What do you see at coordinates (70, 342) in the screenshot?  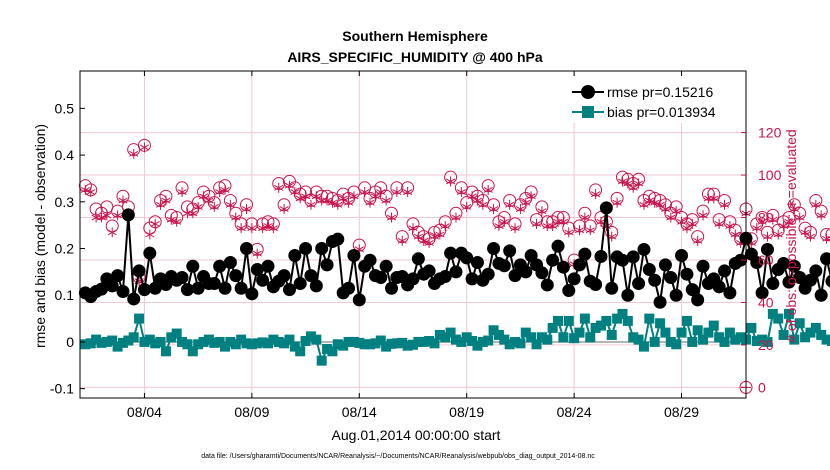 I see `y-tick-label: 0` at bounding box center [70, 342].